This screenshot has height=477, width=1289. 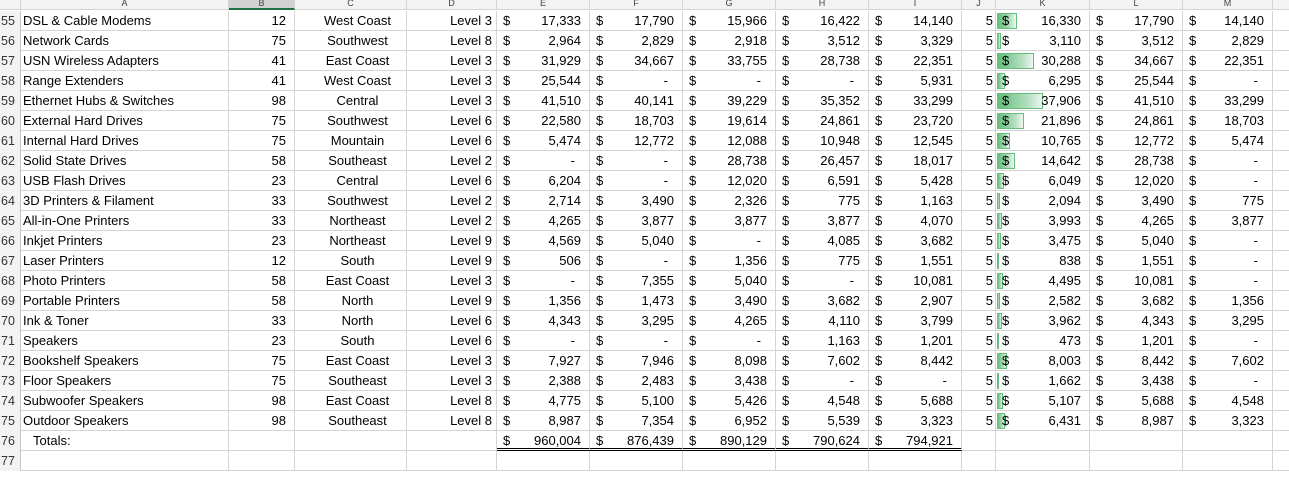 What do you see at coordinates (543, 261) in the screenshot?
I see `value-cell-e: $506` at bounding box center [543, 261].